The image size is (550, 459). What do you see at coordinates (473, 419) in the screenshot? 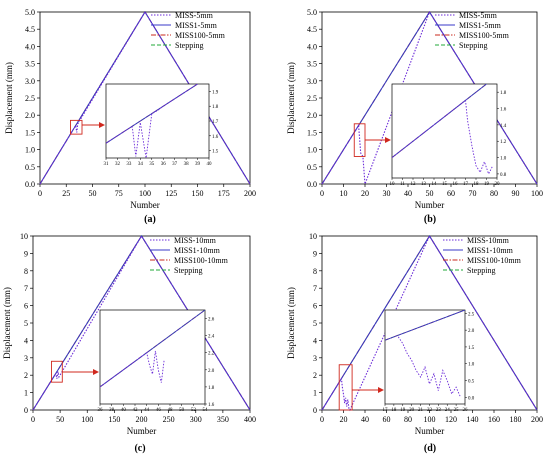
I see `x-tick-label: 140` at bounding box center [473, 419].